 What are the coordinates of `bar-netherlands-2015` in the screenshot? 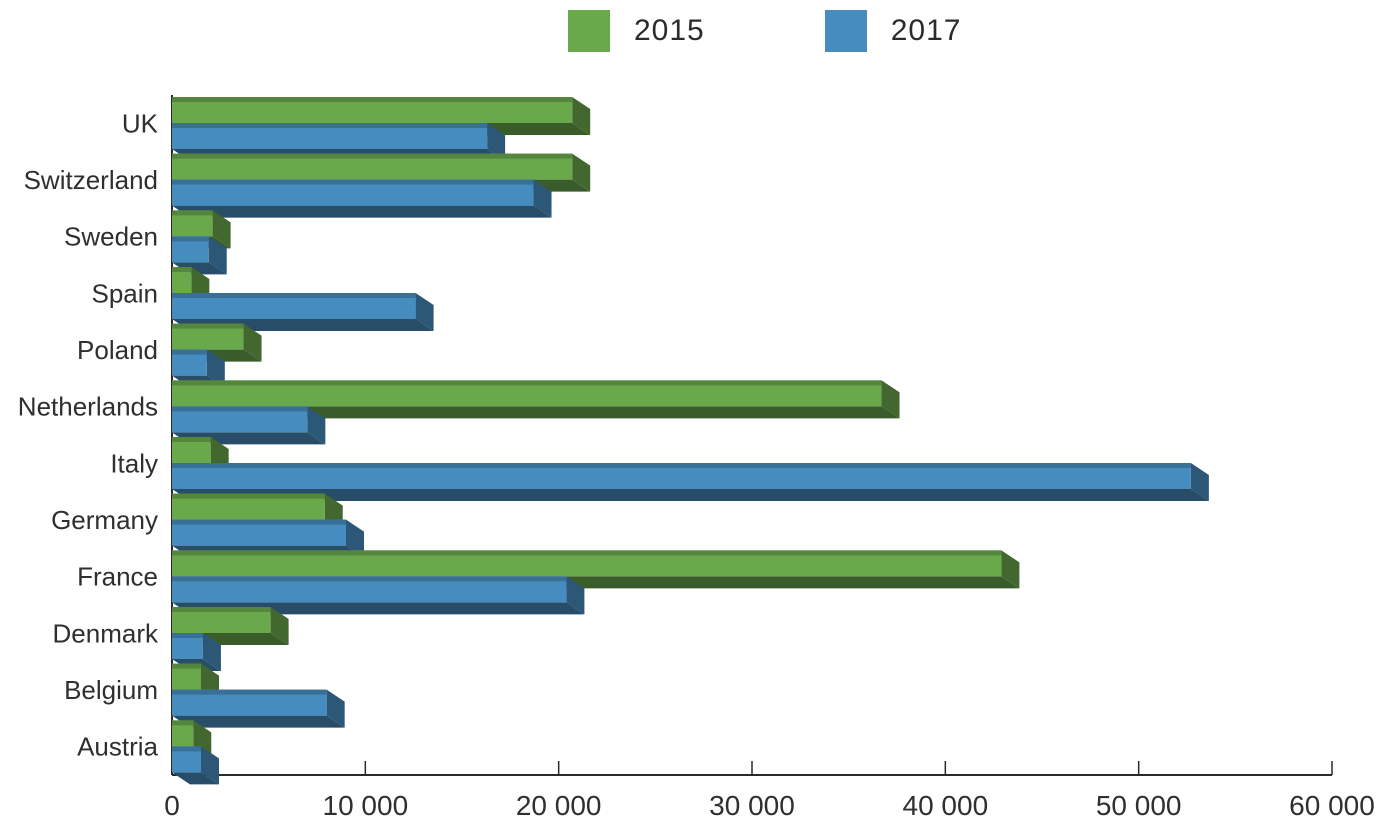 It's located at (536, 399).